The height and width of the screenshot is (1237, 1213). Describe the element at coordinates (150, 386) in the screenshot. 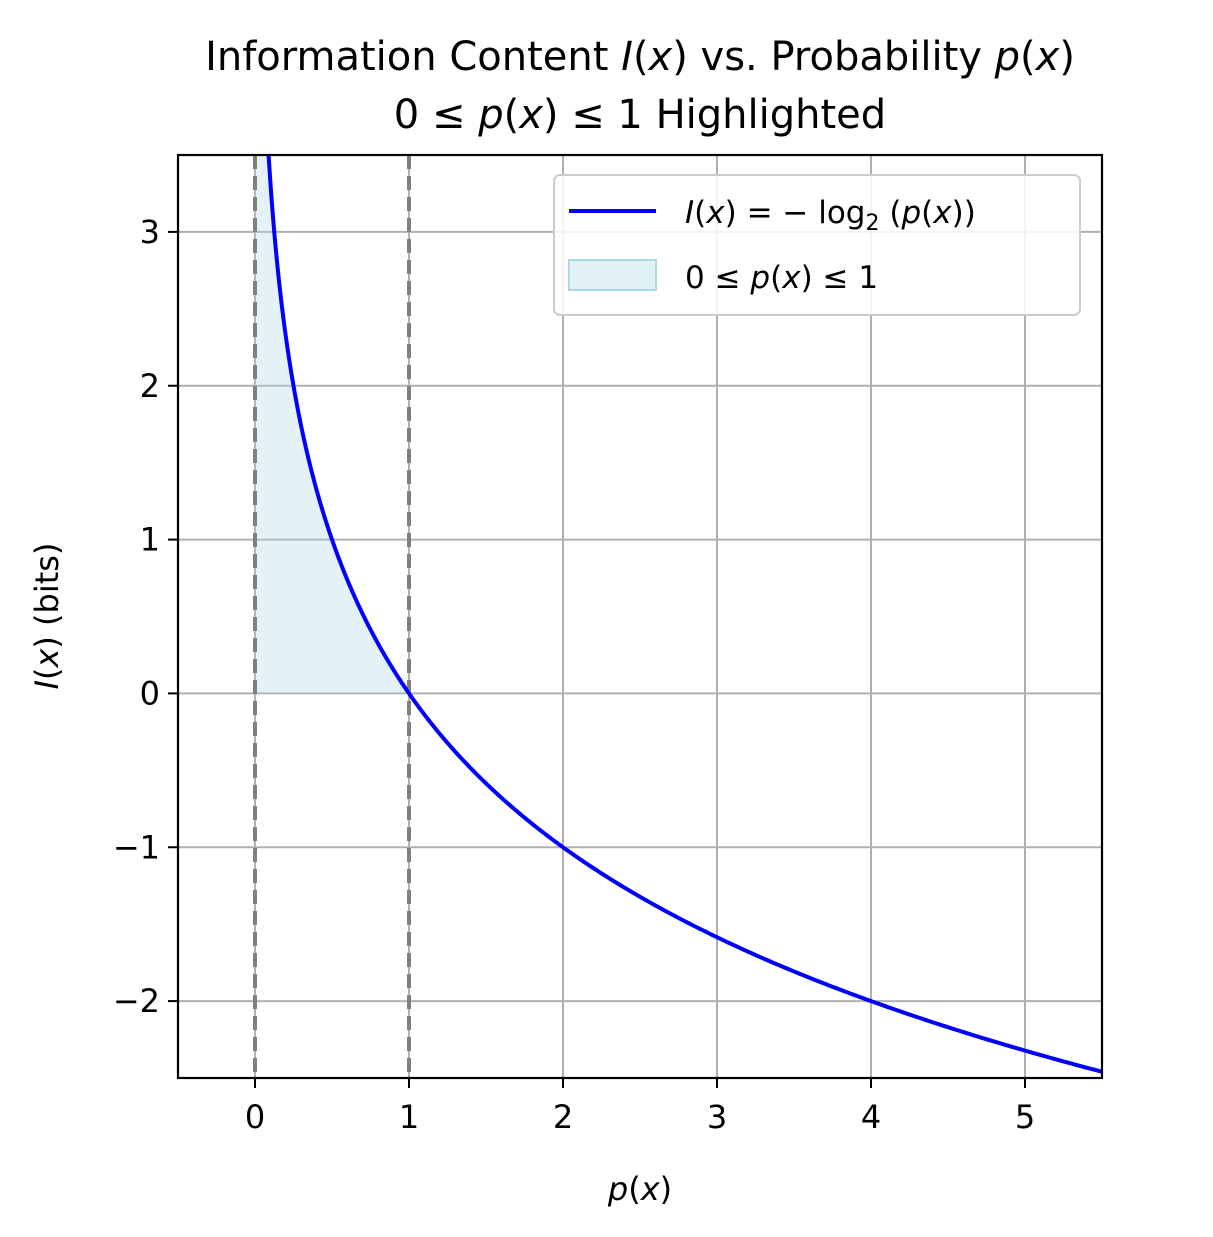

I see `y-tick-label: 2` at that location.